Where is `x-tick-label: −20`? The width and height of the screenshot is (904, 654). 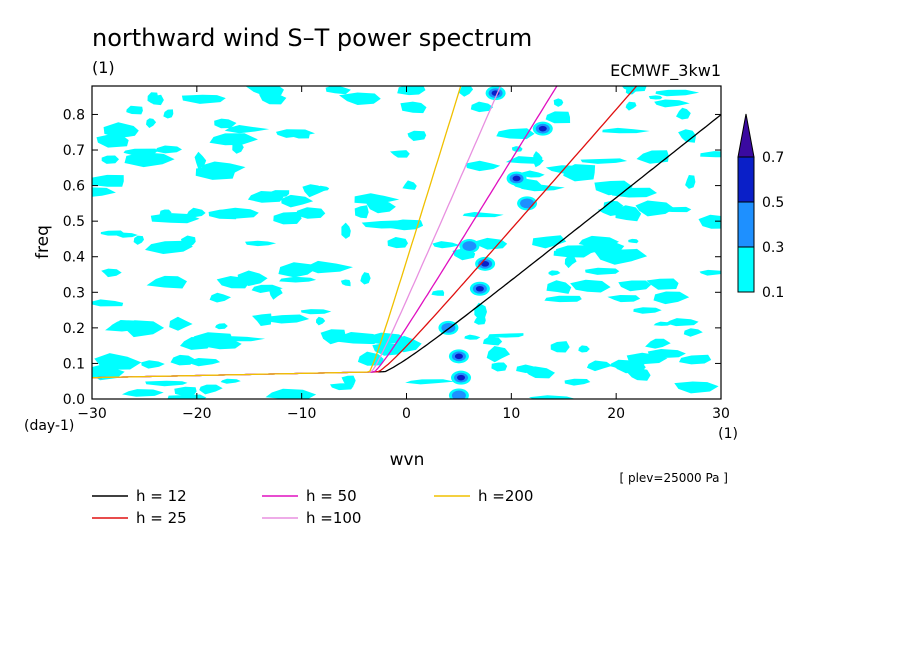
x-tick-label: −20 is located at coordinates (197, 414).